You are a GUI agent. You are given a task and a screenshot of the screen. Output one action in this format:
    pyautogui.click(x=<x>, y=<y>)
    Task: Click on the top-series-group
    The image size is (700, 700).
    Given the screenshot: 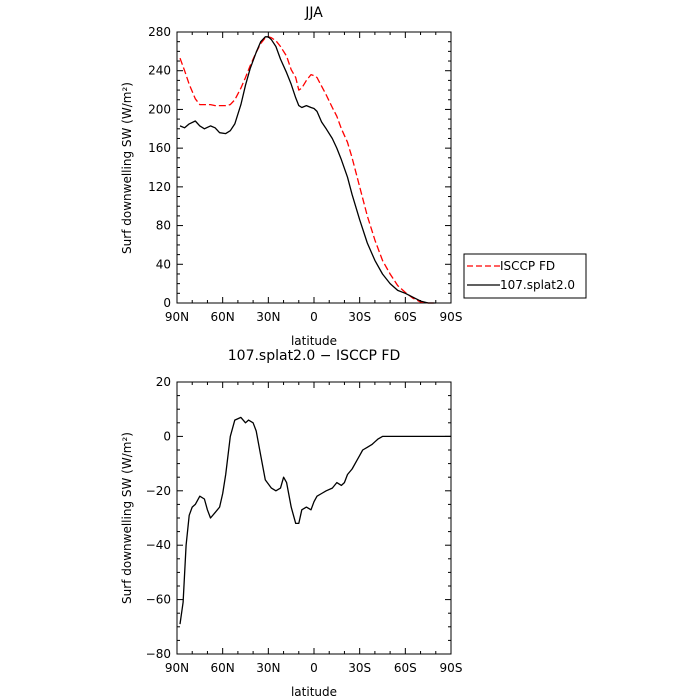 What is the action you would take?
    pyautogui.click(x=307, y=170)
    